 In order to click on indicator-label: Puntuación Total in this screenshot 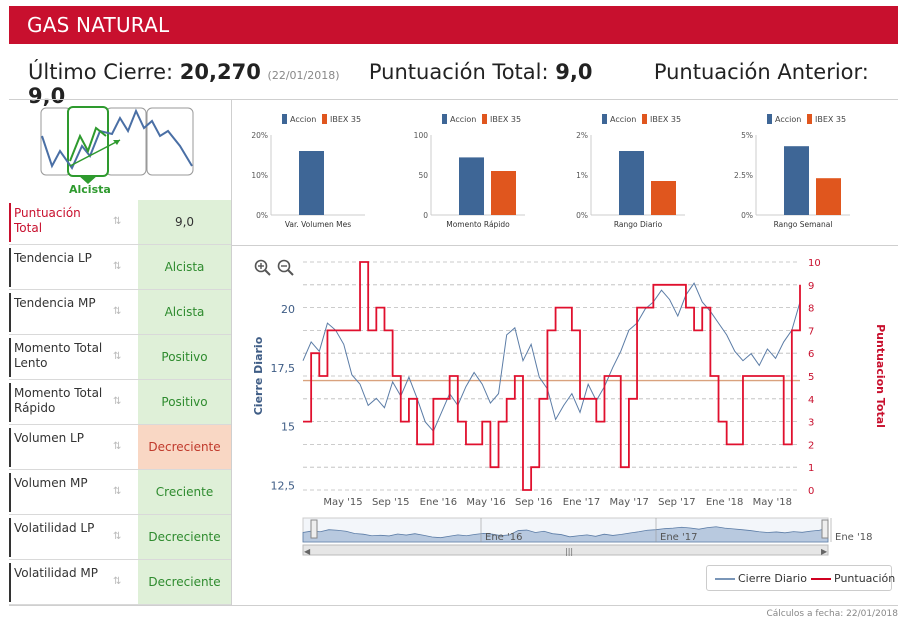, I will do `click(47, 220)`.